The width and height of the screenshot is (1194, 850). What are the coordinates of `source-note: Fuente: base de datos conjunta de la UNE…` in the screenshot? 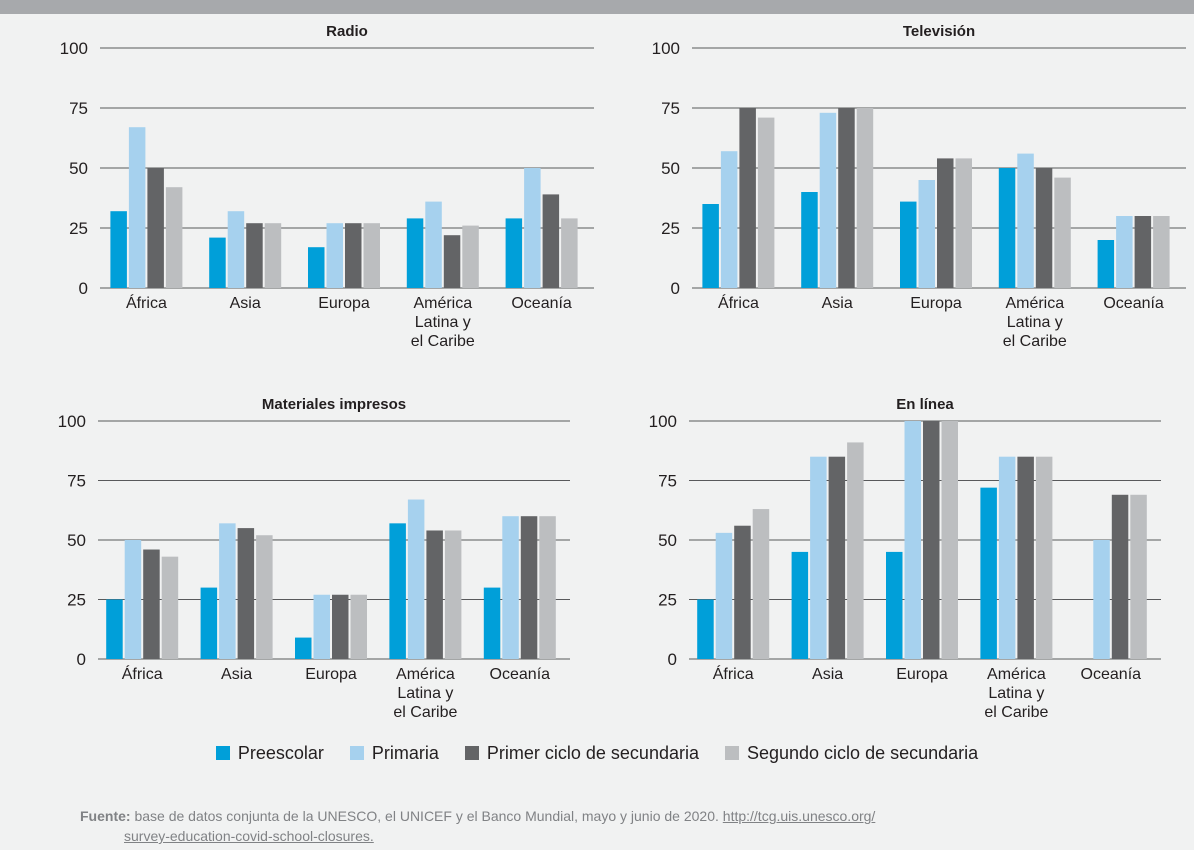 It's located at (620, 826).